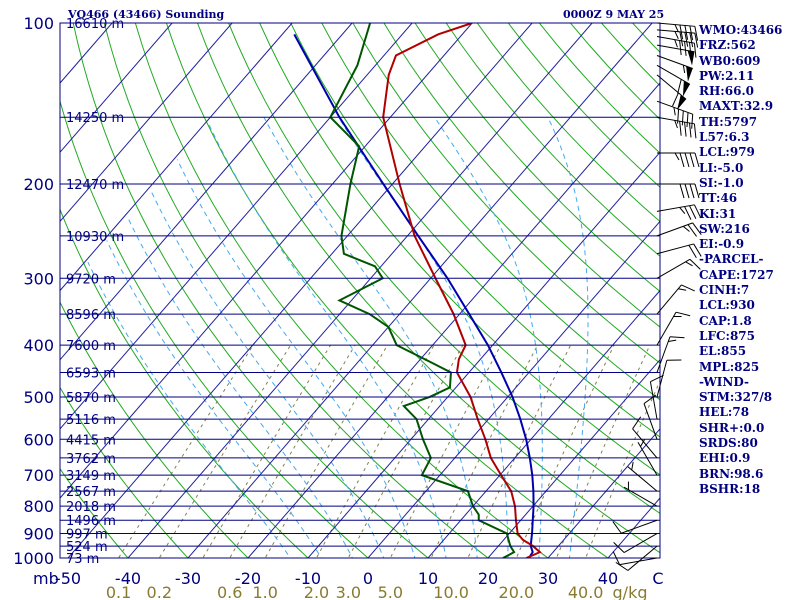 The height and width of the screenshot is (600, 800). Describe the element at coordinates (38, 345) in the screenshot. I see `pressure-tick-label: 400` at that location.